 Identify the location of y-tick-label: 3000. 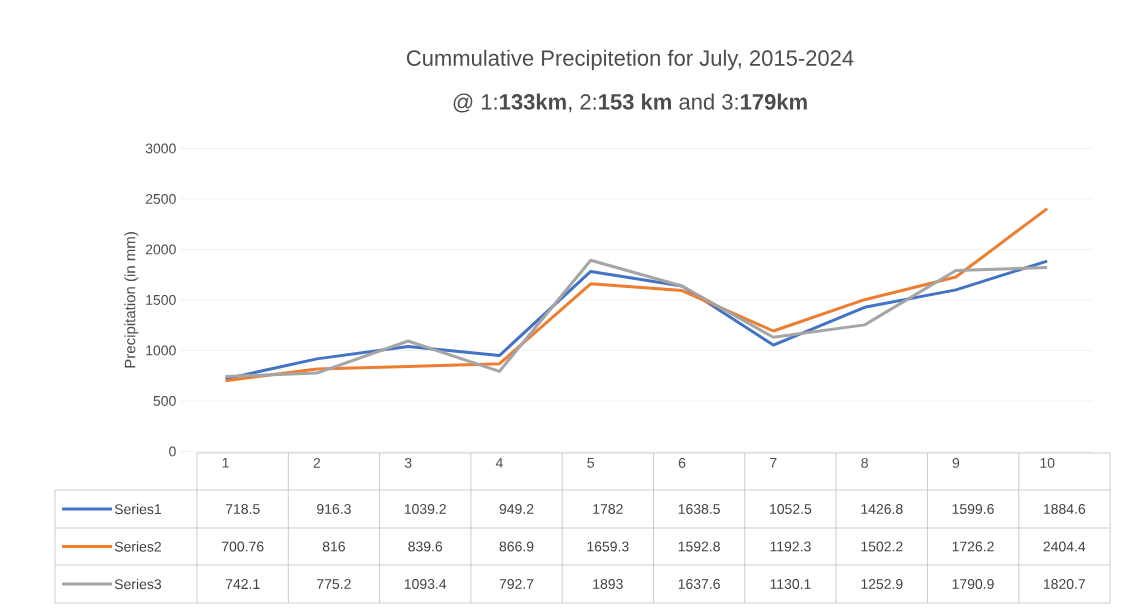
(160, 148).